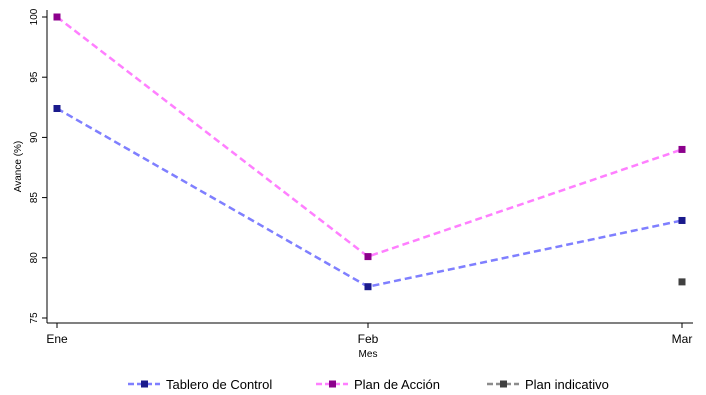 This screenshot has width=706, height=395. I want to click on legend-label: Plan de Acción, so click(397, 384).